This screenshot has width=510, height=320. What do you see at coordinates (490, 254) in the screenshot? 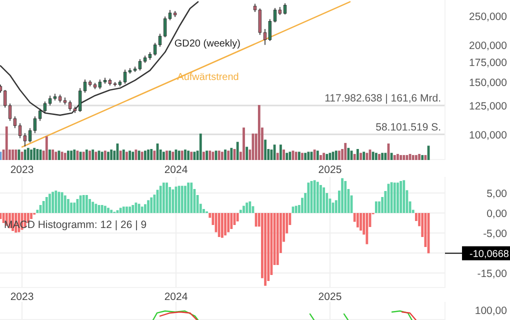
I see `ref-line-label: -10,0668` at bounding box center [490, 254].